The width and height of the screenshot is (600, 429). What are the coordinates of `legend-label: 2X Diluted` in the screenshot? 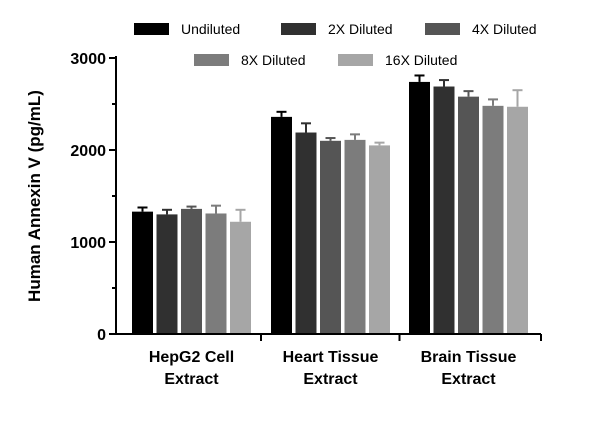 It's located at (360, 29).